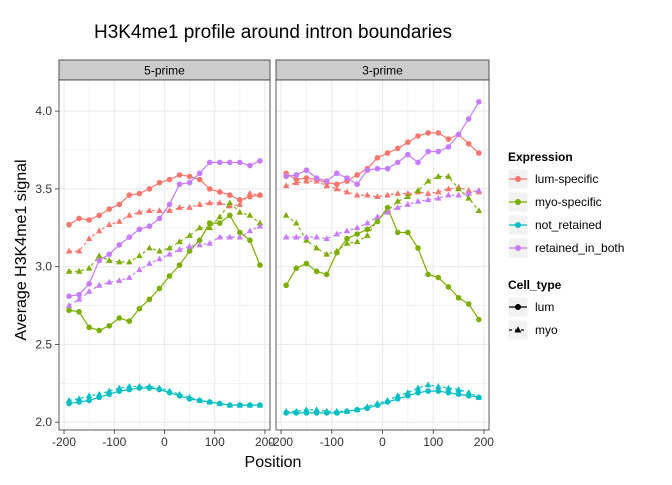 This screenshot has height=485, width=672. What do you see at coordinates (43, 111) in the screenshot?
I see `y-tick-label: 4.0` at bounding box center [43, 111].